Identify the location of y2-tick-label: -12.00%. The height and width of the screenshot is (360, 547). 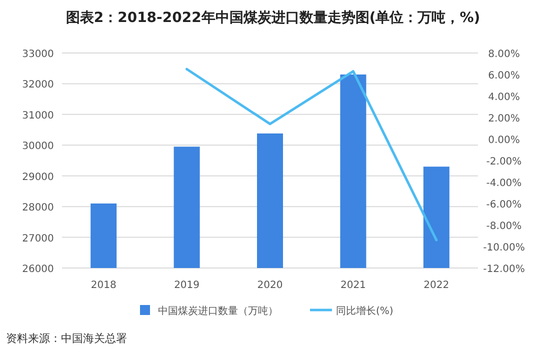
(504, 269).